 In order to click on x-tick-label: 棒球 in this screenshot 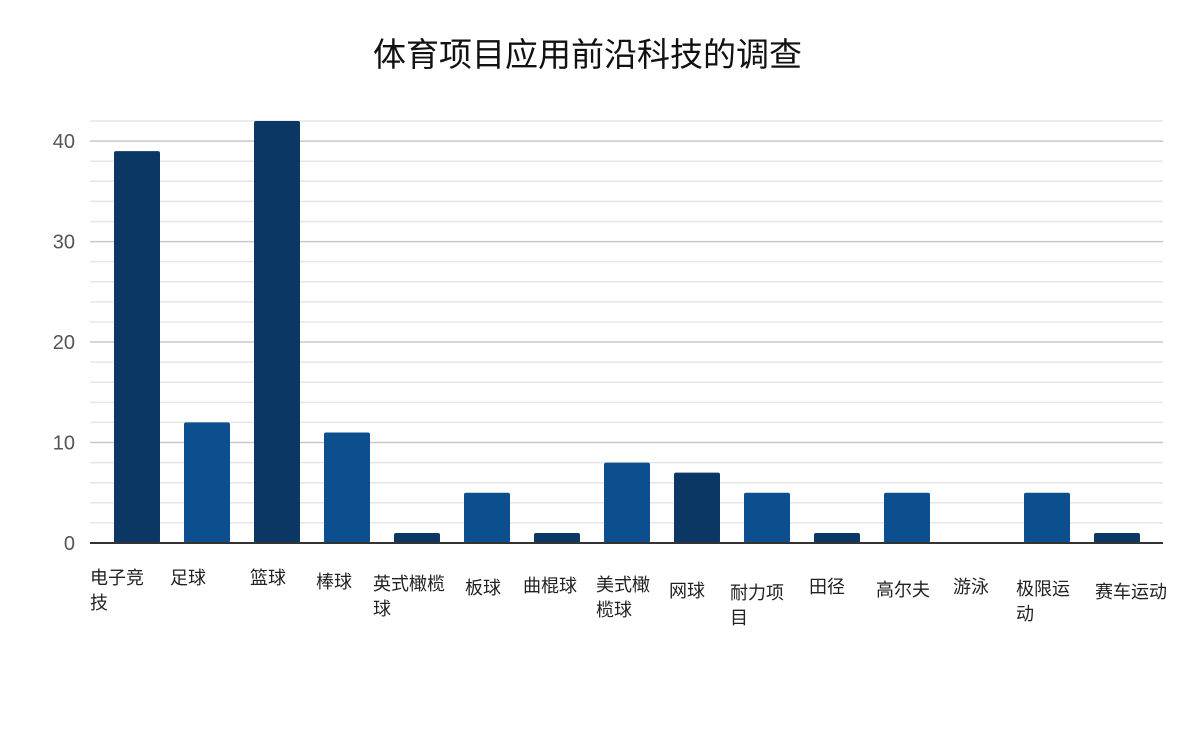, I will do `click(334, 582)`.